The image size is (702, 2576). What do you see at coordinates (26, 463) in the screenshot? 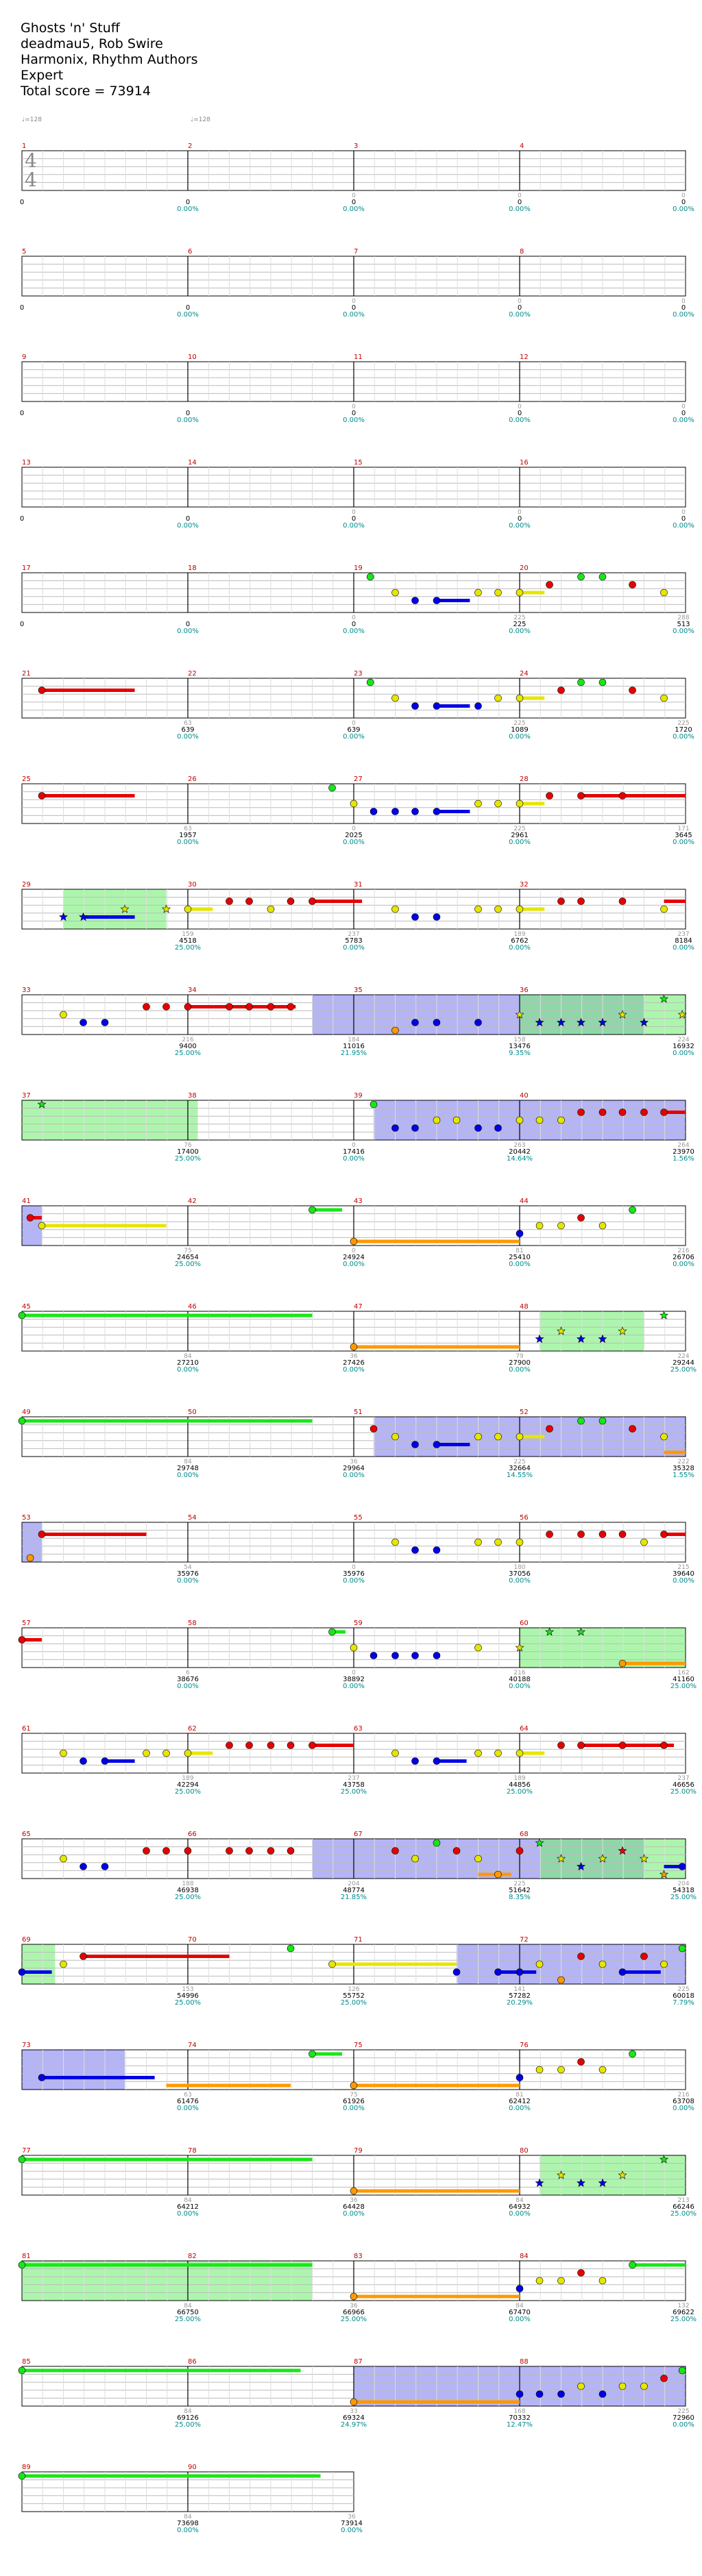
I see `bar-number: 13` at bounding box center [26, 463].